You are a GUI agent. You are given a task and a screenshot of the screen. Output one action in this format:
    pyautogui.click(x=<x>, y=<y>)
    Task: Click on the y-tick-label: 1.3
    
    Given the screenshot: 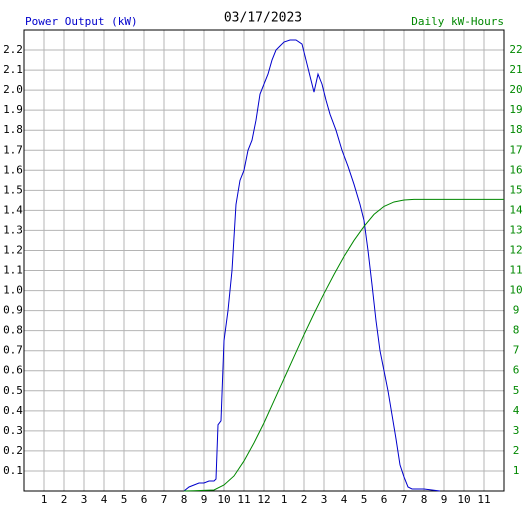 What is the action you would take?
    pyautogui.click(x=13, y=229)
    